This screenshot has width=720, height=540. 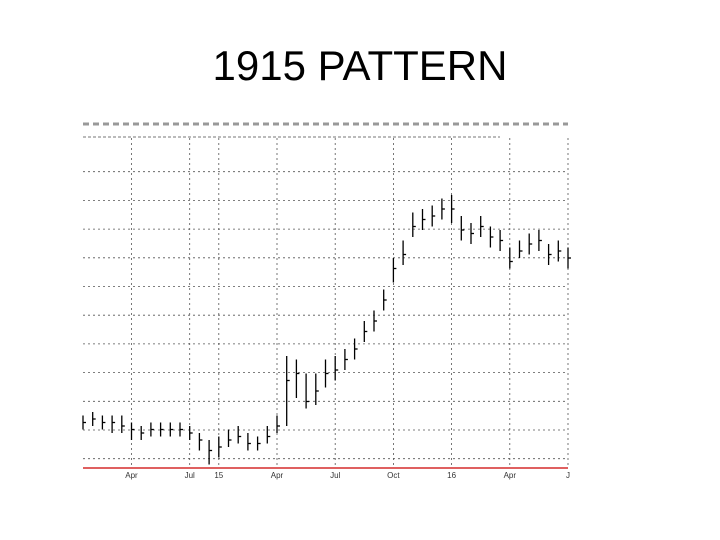 What do you see at coordinates (451, 475) in the screenshot?
I see `x-tick-label: 16` at bounding box center [451, 475].